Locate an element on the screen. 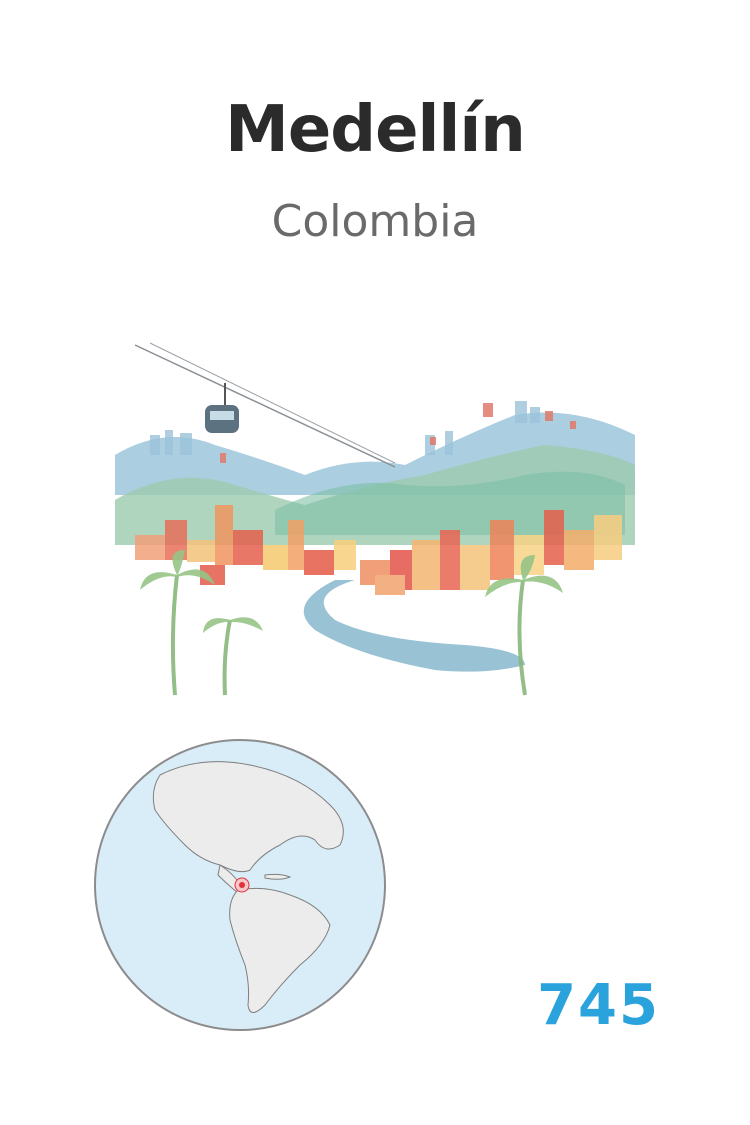 This screenshot has height=1125, width=750. card-number: 745 is located at coordinates (598, 1005).